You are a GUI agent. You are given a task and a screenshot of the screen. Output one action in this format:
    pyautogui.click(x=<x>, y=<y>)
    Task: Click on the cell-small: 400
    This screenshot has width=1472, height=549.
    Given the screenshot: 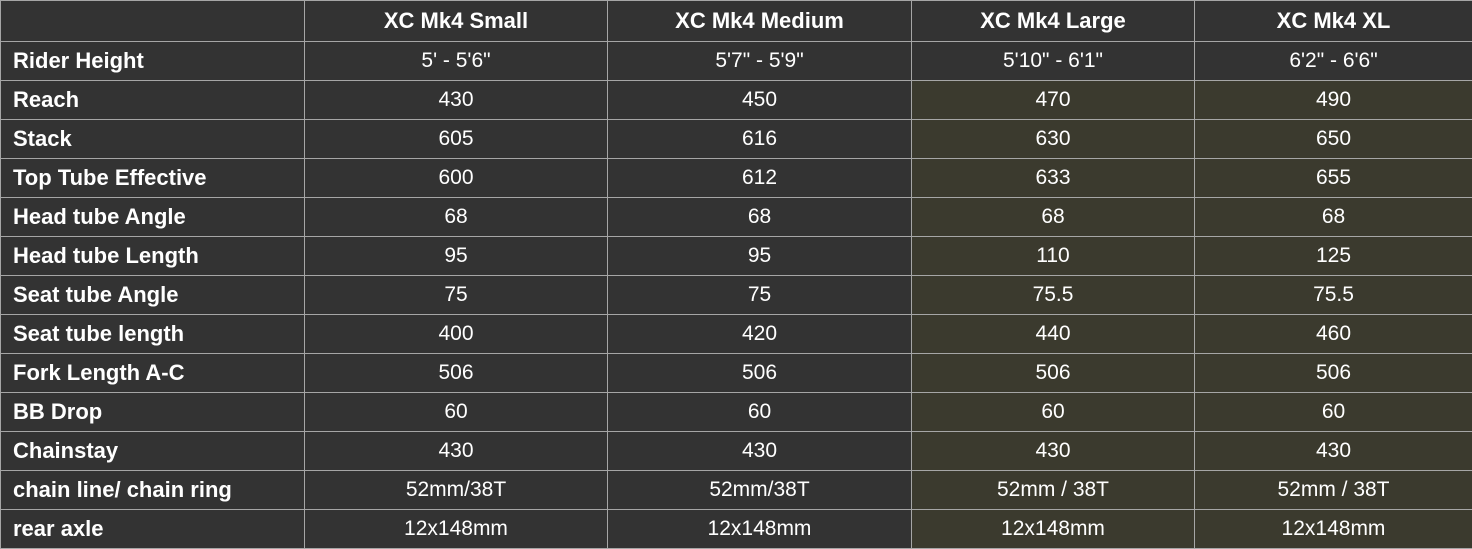 What is the action you would take?
    pyautogui.click(x=456, y=334)
    